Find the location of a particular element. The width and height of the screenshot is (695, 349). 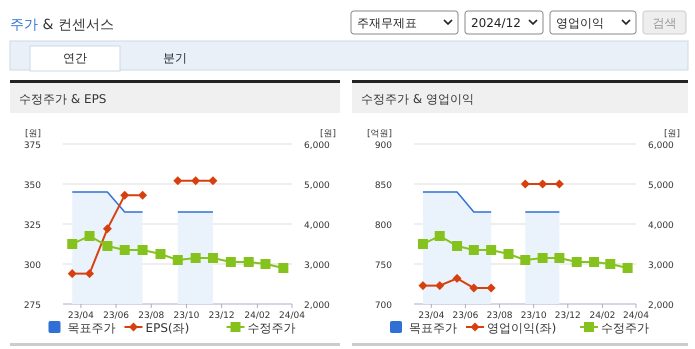

y-tick-label: 850 is located at coordinates (383, 186).